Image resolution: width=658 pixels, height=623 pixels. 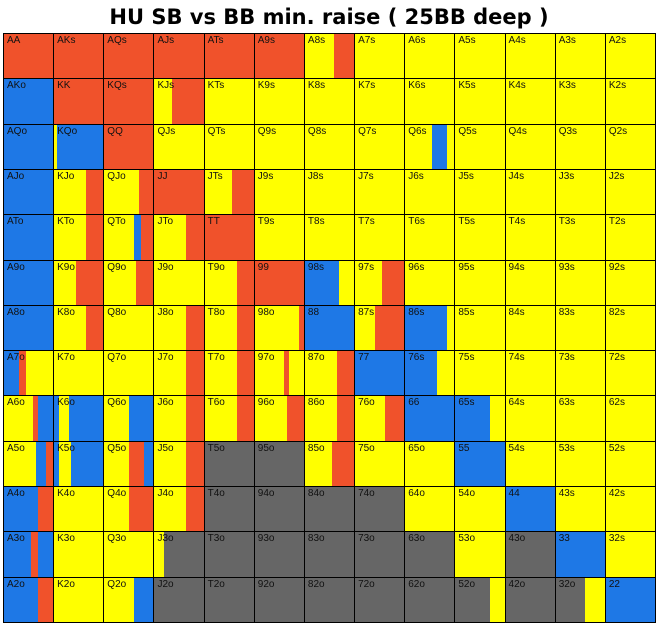 I want to click on hand-cell: T4s, so click(x=530, y=237).